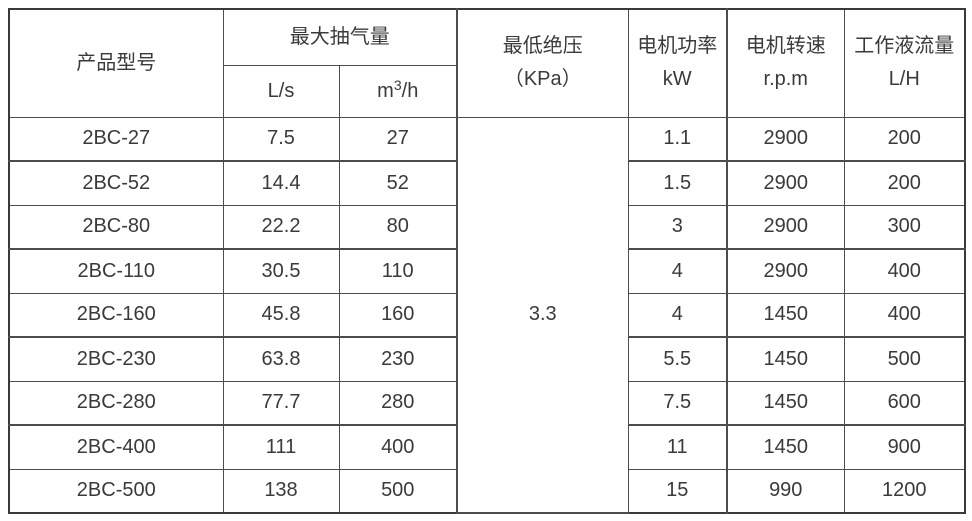  Describe the element at coordinates (677, 79) in the screenshot. I see `header-motor-power-line2: kW` at that location.